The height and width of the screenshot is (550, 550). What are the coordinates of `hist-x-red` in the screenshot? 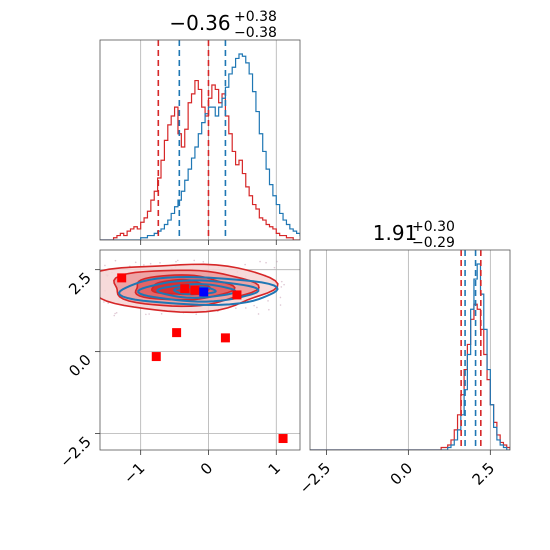 It's located at (200, 159).